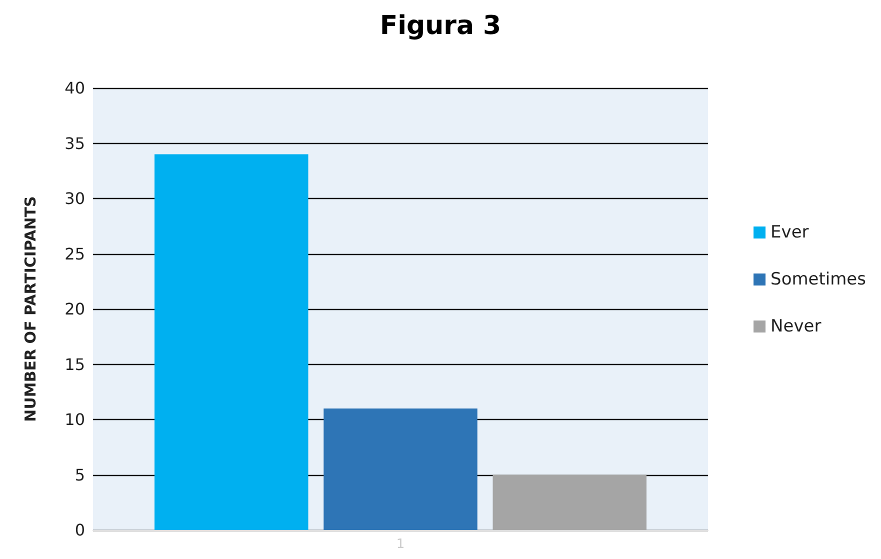  Describe the element at coordinates (74, 364) in the screenshot. I see `y-tick-label: 15` at that location.